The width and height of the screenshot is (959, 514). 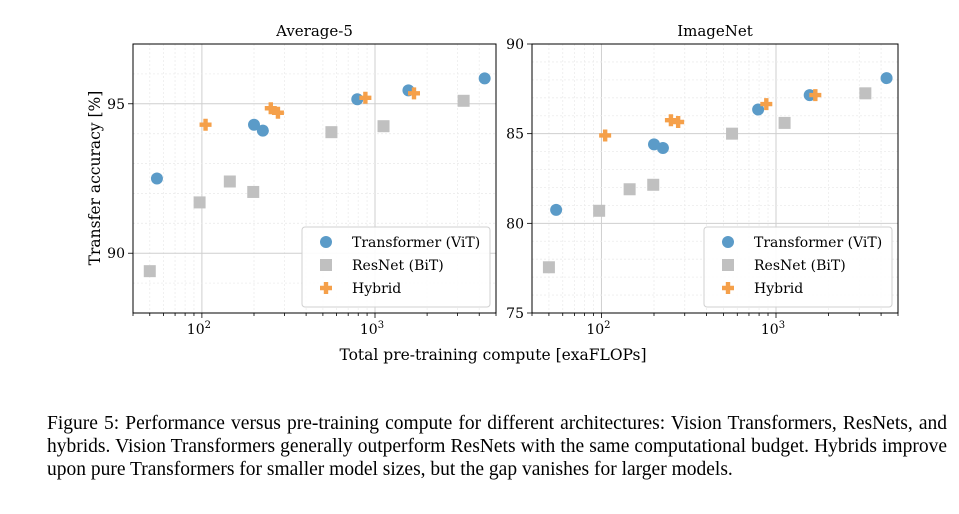 I want to click on imagenet-legend-hybrid-label: Hybrid, so click(x=778, y=289).